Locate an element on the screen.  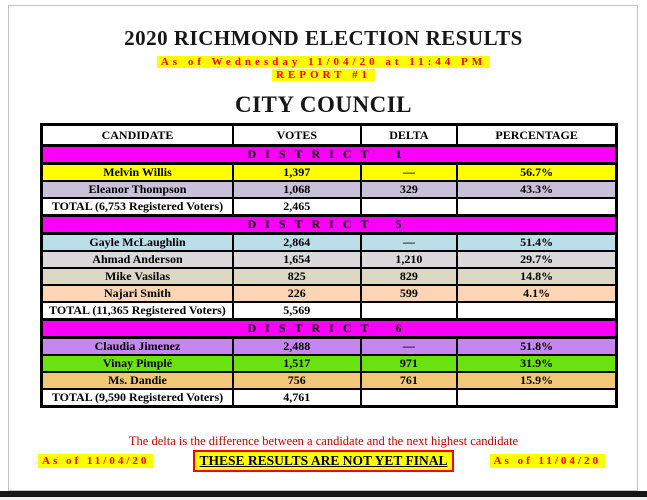
candidate-row: Vinay Pimplé 1,517 971 31.9% is located at coordinates (329, 363).